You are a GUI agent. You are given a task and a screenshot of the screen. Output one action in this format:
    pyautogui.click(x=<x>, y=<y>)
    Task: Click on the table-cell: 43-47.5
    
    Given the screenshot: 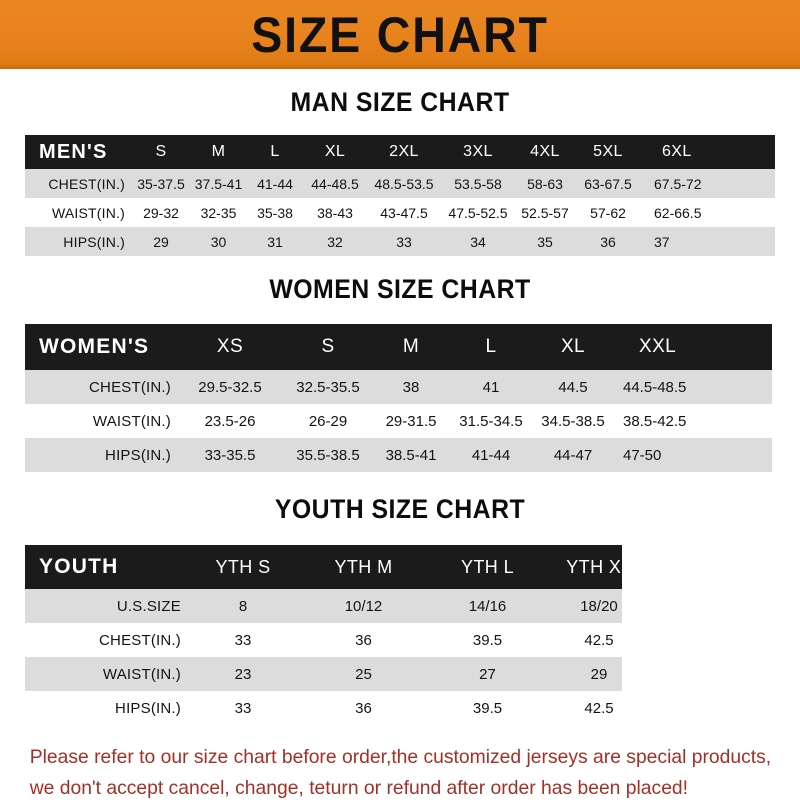 What is the action you would take?
    pyautogui.click(x=404, y=212)
    